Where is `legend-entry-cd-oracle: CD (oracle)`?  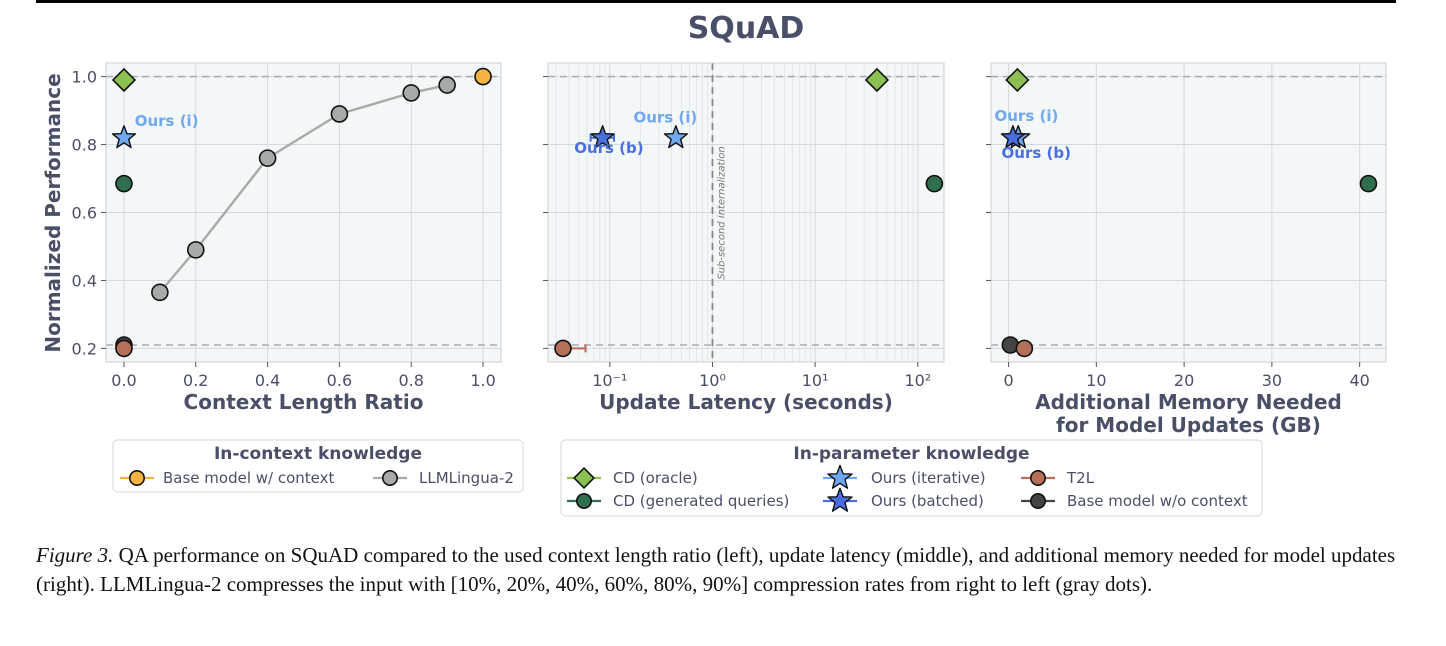
legend-entry-cd-oracle: CD (oracle) is located at coordinates (632, 478).